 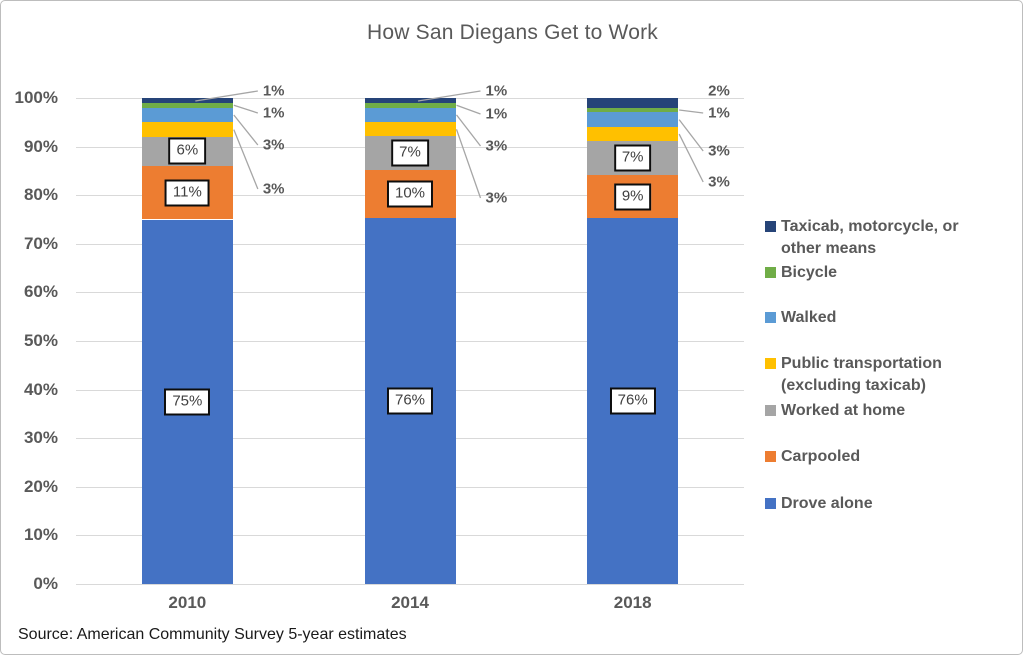 I want to click on legend-item: Taxicab, motorcycle, or other means, so click(x=869, y=238).